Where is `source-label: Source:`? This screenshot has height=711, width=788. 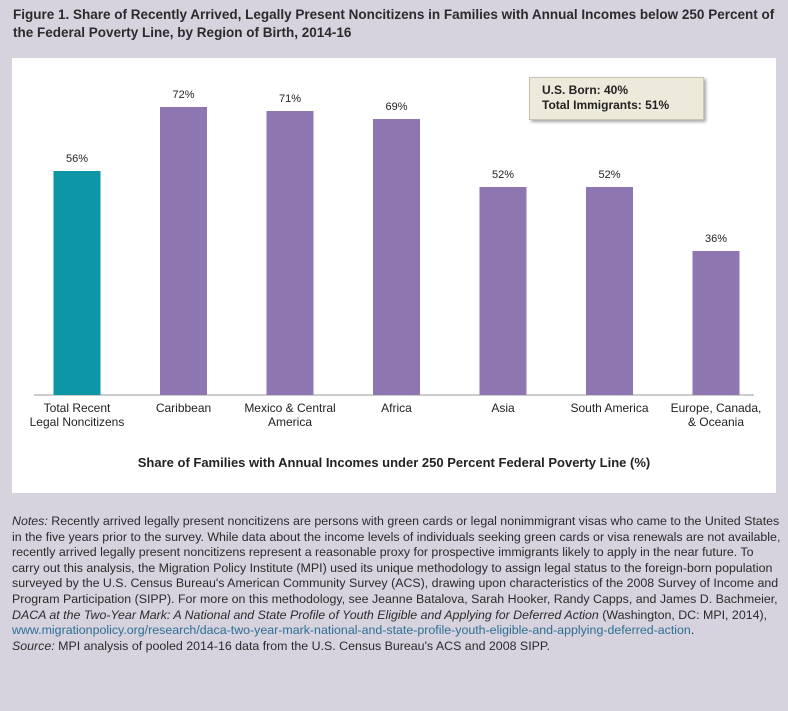
source-label: Source: is located at coordinates (33, 645).